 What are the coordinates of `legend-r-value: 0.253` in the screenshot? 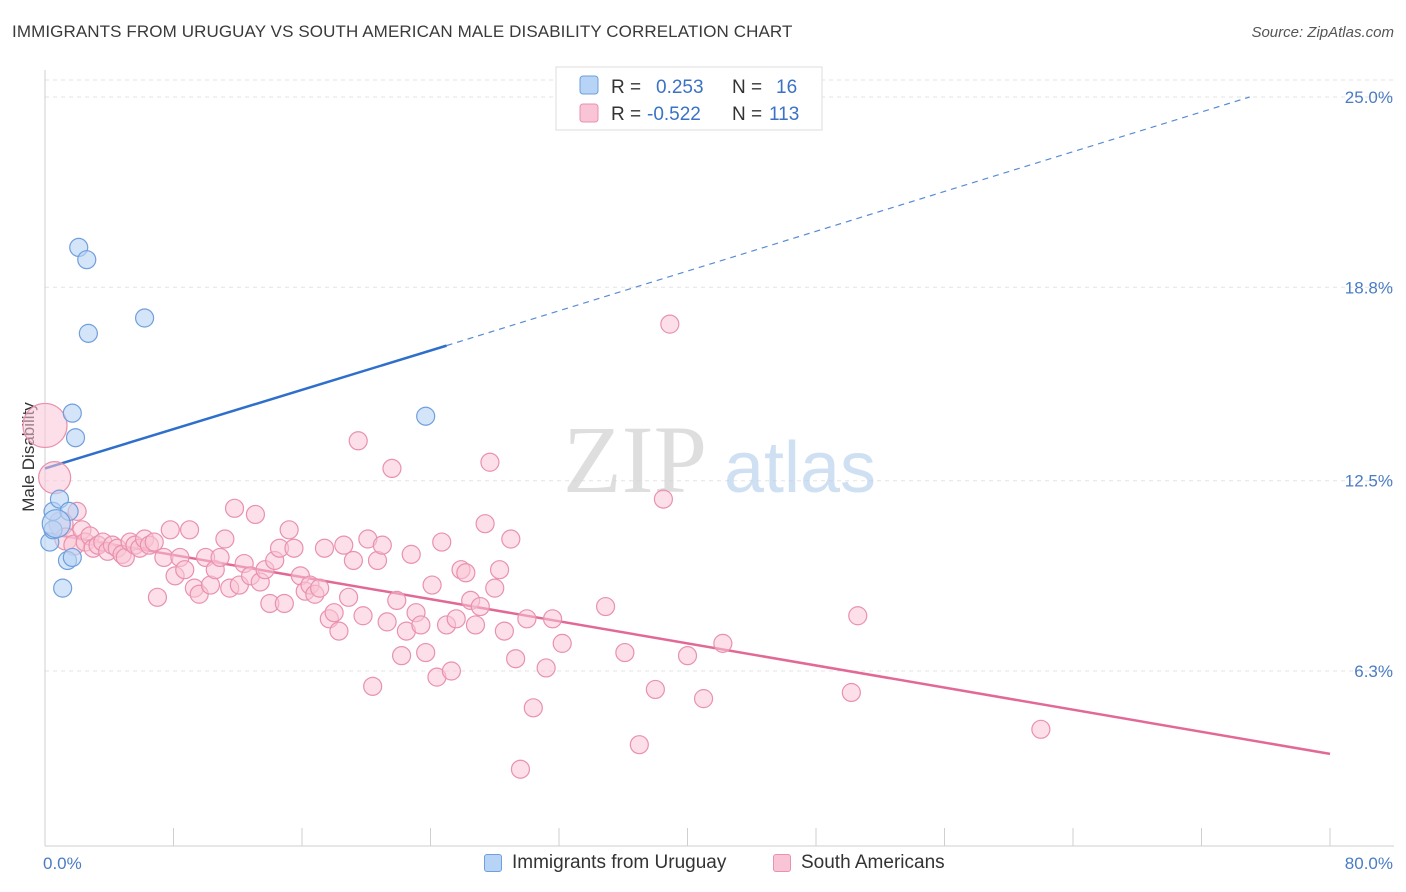 It's located at (680, 87).